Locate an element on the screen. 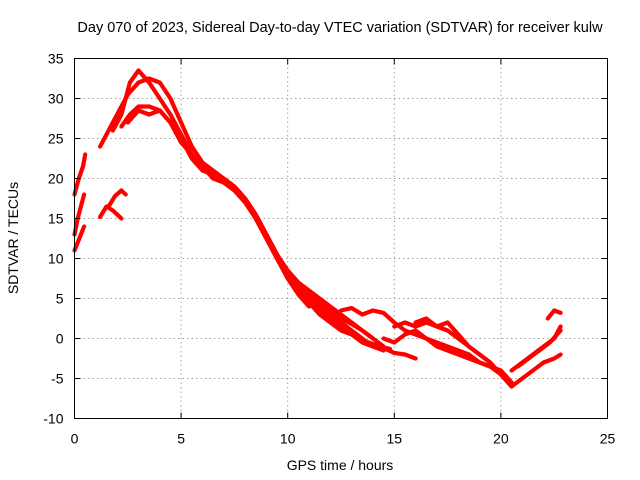  y-tick-label: 30 is located at coordinates (56, 99).